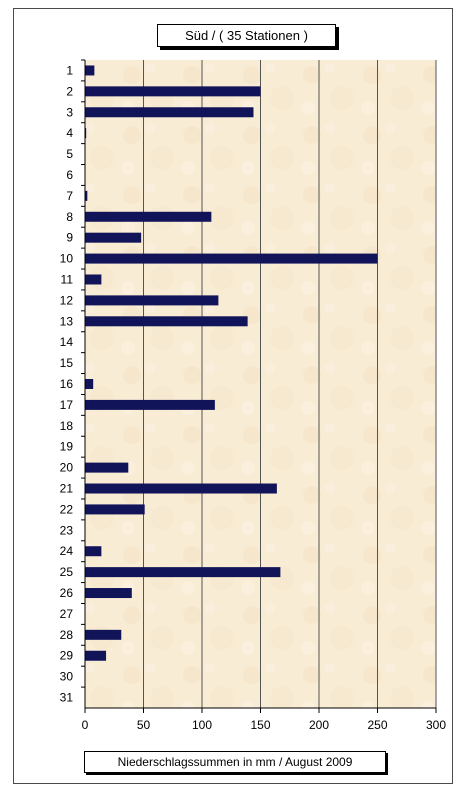 The image size is (461, 793). Describe the element at coordinates (67, 342) in the screenshot. I see `y-tick-label: 14` at that location.